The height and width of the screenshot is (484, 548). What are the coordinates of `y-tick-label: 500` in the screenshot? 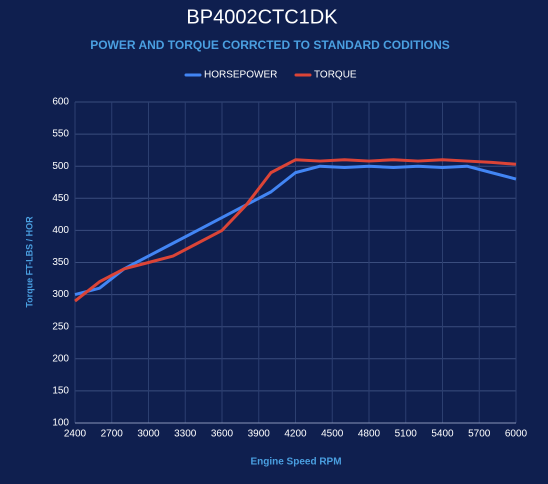 It's located at (60, 166).